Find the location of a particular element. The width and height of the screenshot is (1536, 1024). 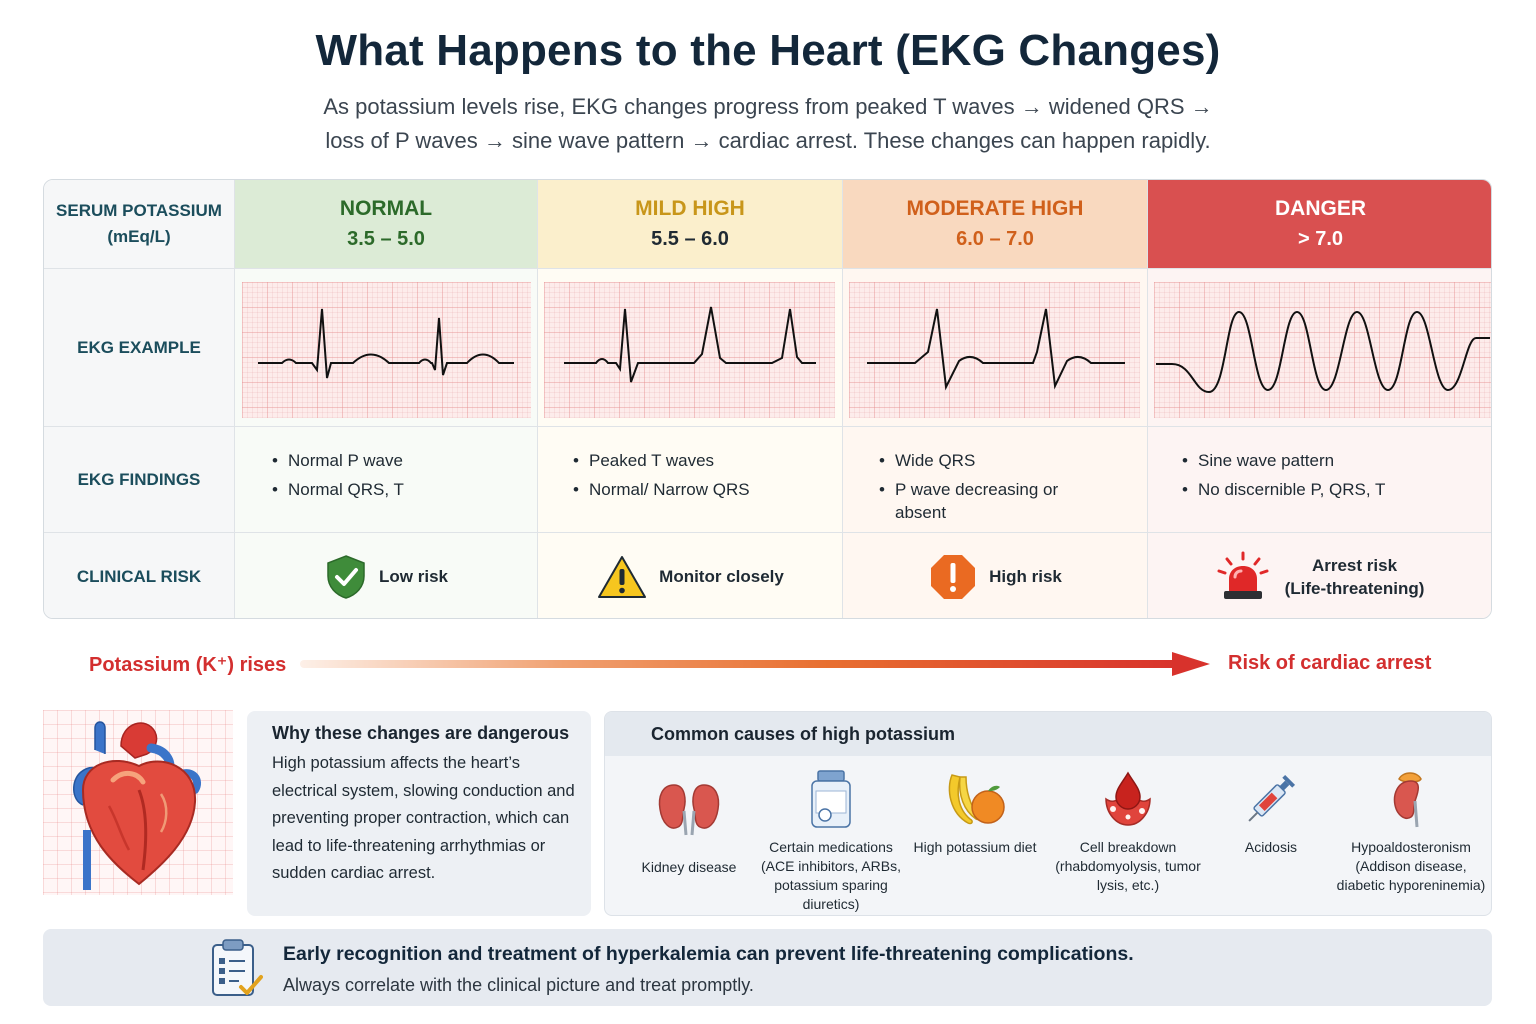

stage-header-normal: NORMAL 3.5 – 5.0 is located at coordinates (386, 224).